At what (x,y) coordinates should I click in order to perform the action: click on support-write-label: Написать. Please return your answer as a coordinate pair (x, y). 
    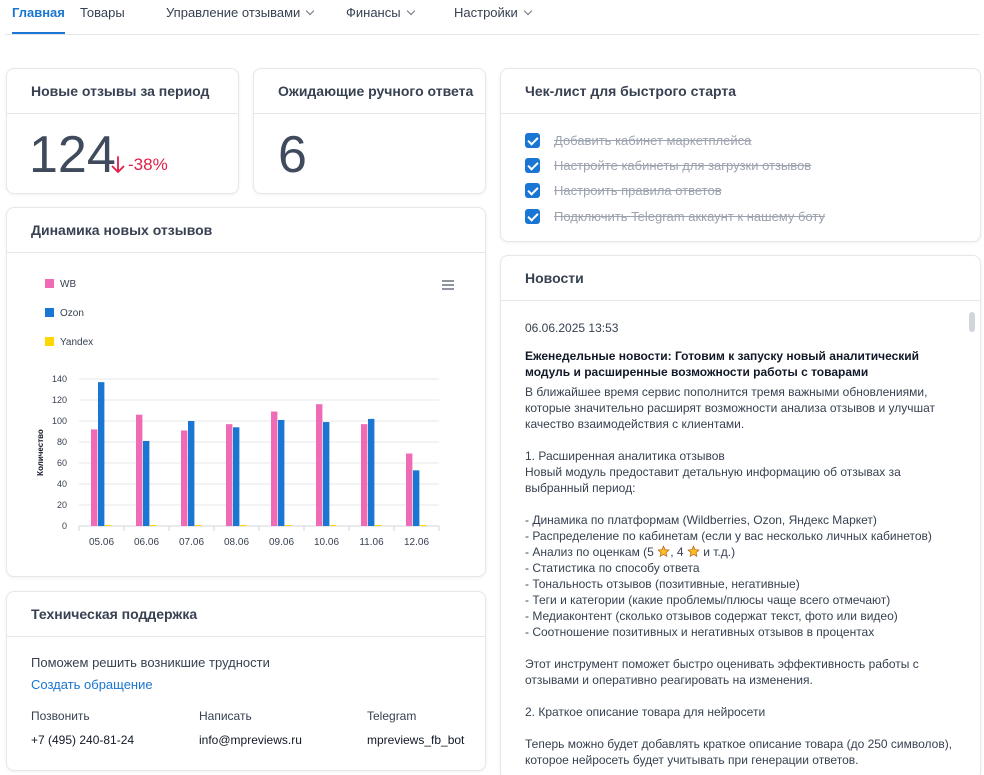
    Looking at the image, I should click on (225, 716).